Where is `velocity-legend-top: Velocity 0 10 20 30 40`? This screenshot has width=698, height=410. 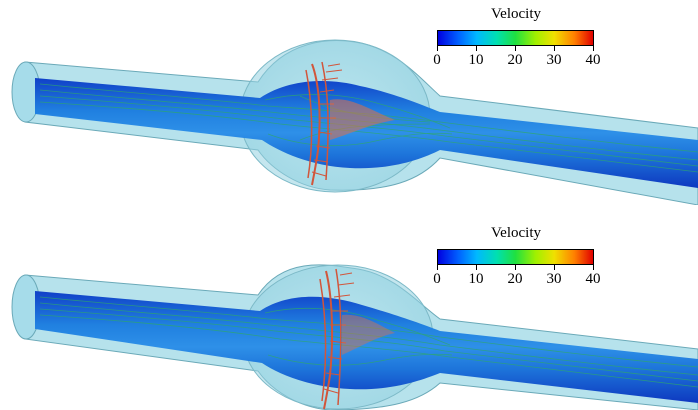
velocity-legend-top: Velocity 0 10 20 30 40 is located at coordinates (516, 39).